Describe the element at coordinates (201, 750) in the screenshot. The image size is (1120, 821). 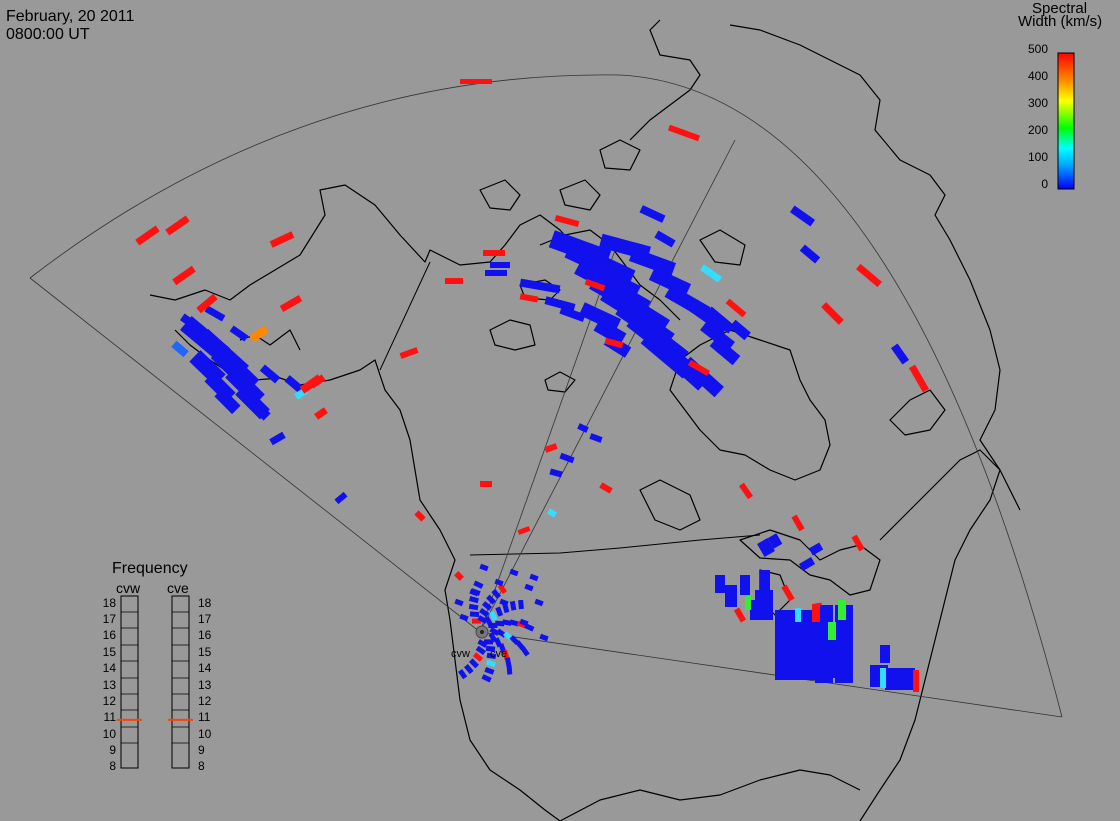
I see `frequency-tick-right: 9` at that location.